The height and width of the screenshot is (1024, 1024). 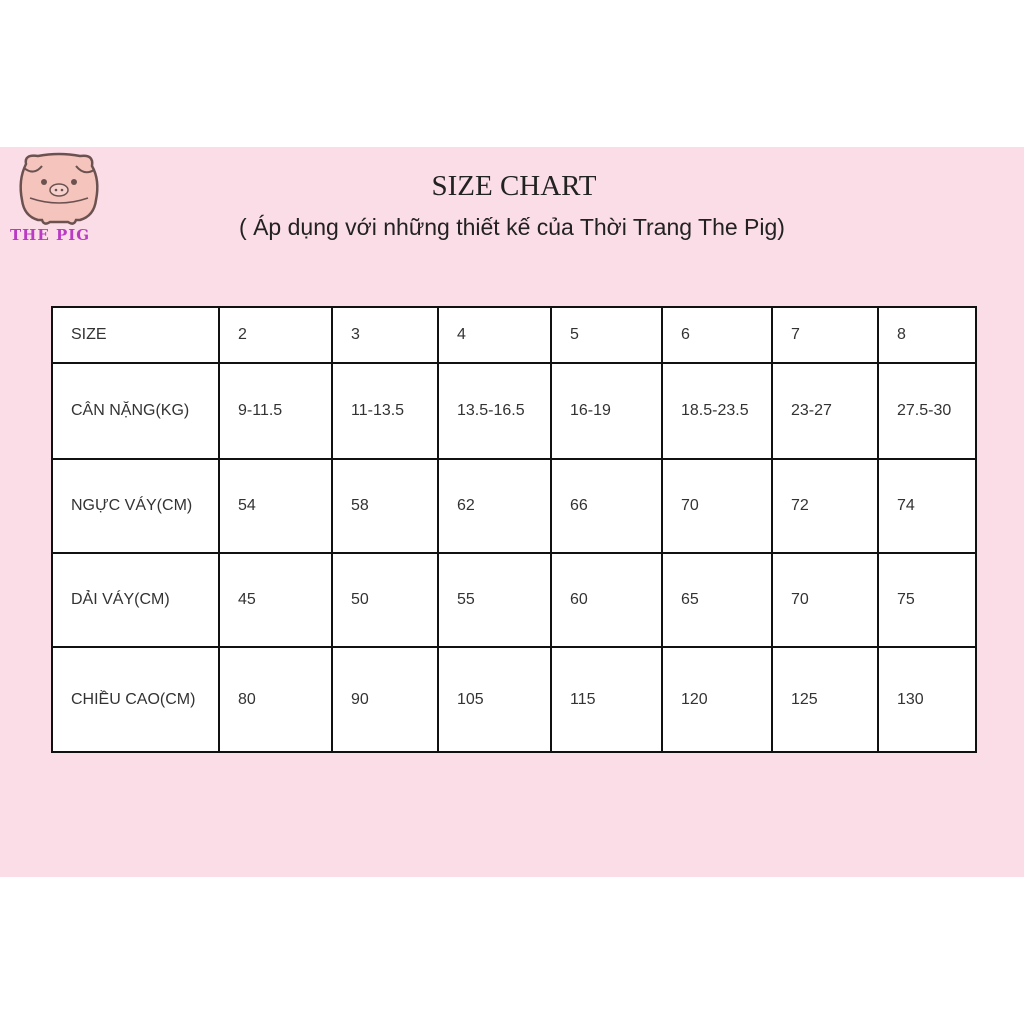 What do you see at coordinates (494, 600) in the screenshot?
I see `table-cell: 55` at bounding box center [494, 600].